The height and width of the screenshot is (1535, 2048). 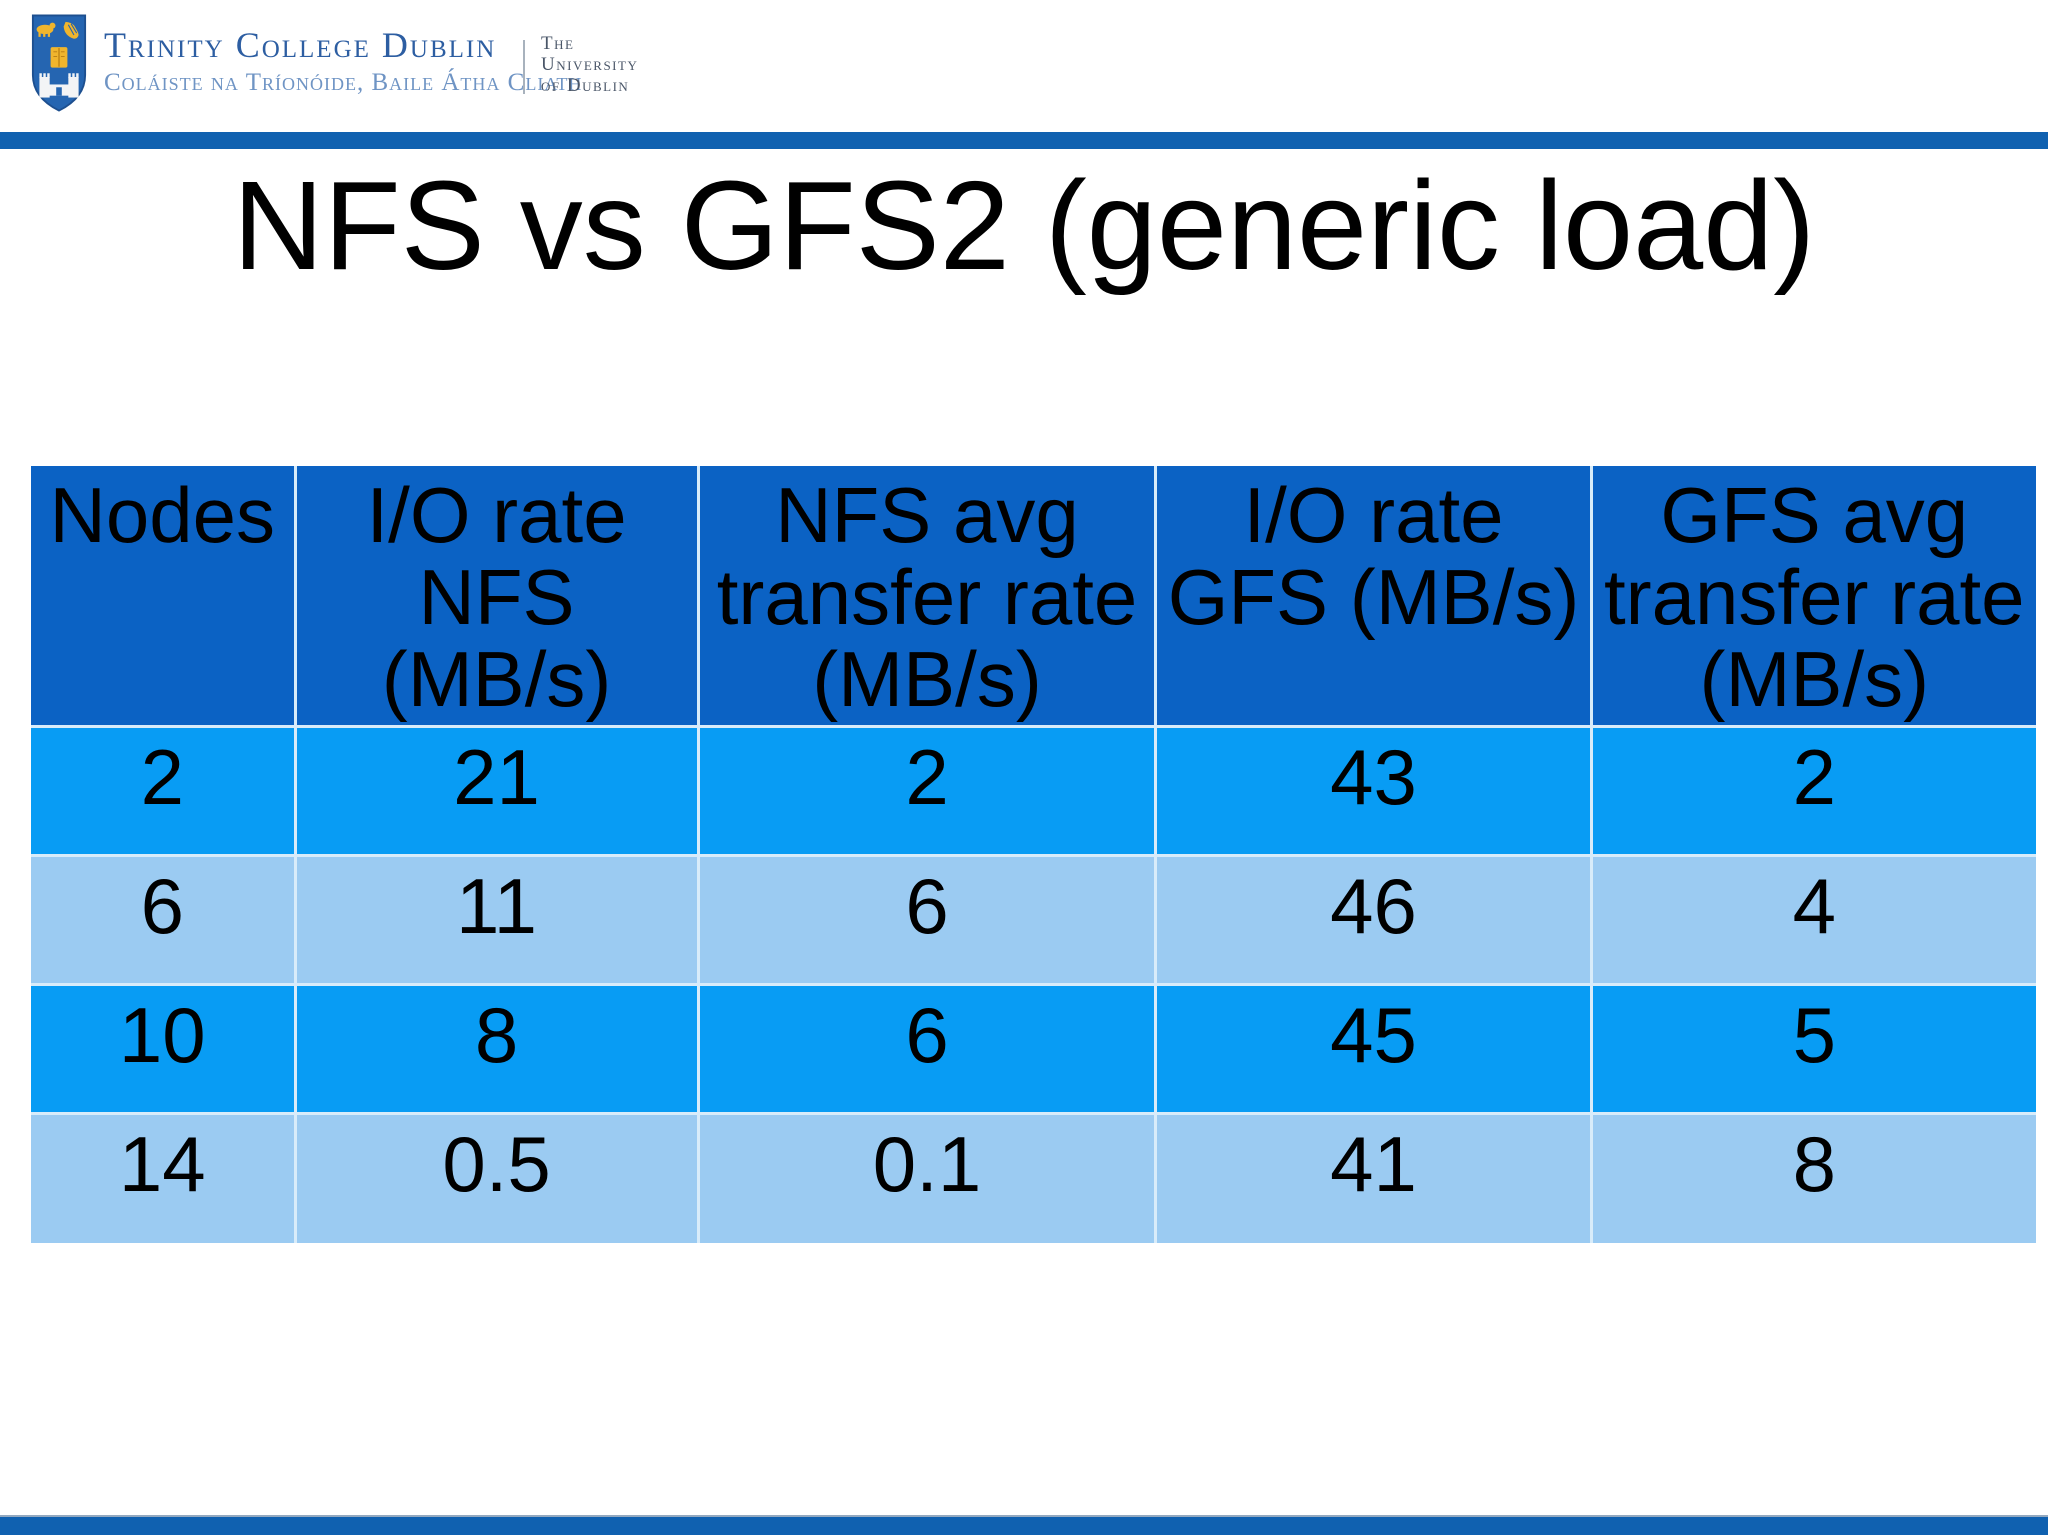 What do you see at coordinates (928, 791) in the screenshot?
I see `cell-nfs-avg-transfer: 2` at bounding box center [928, 791].